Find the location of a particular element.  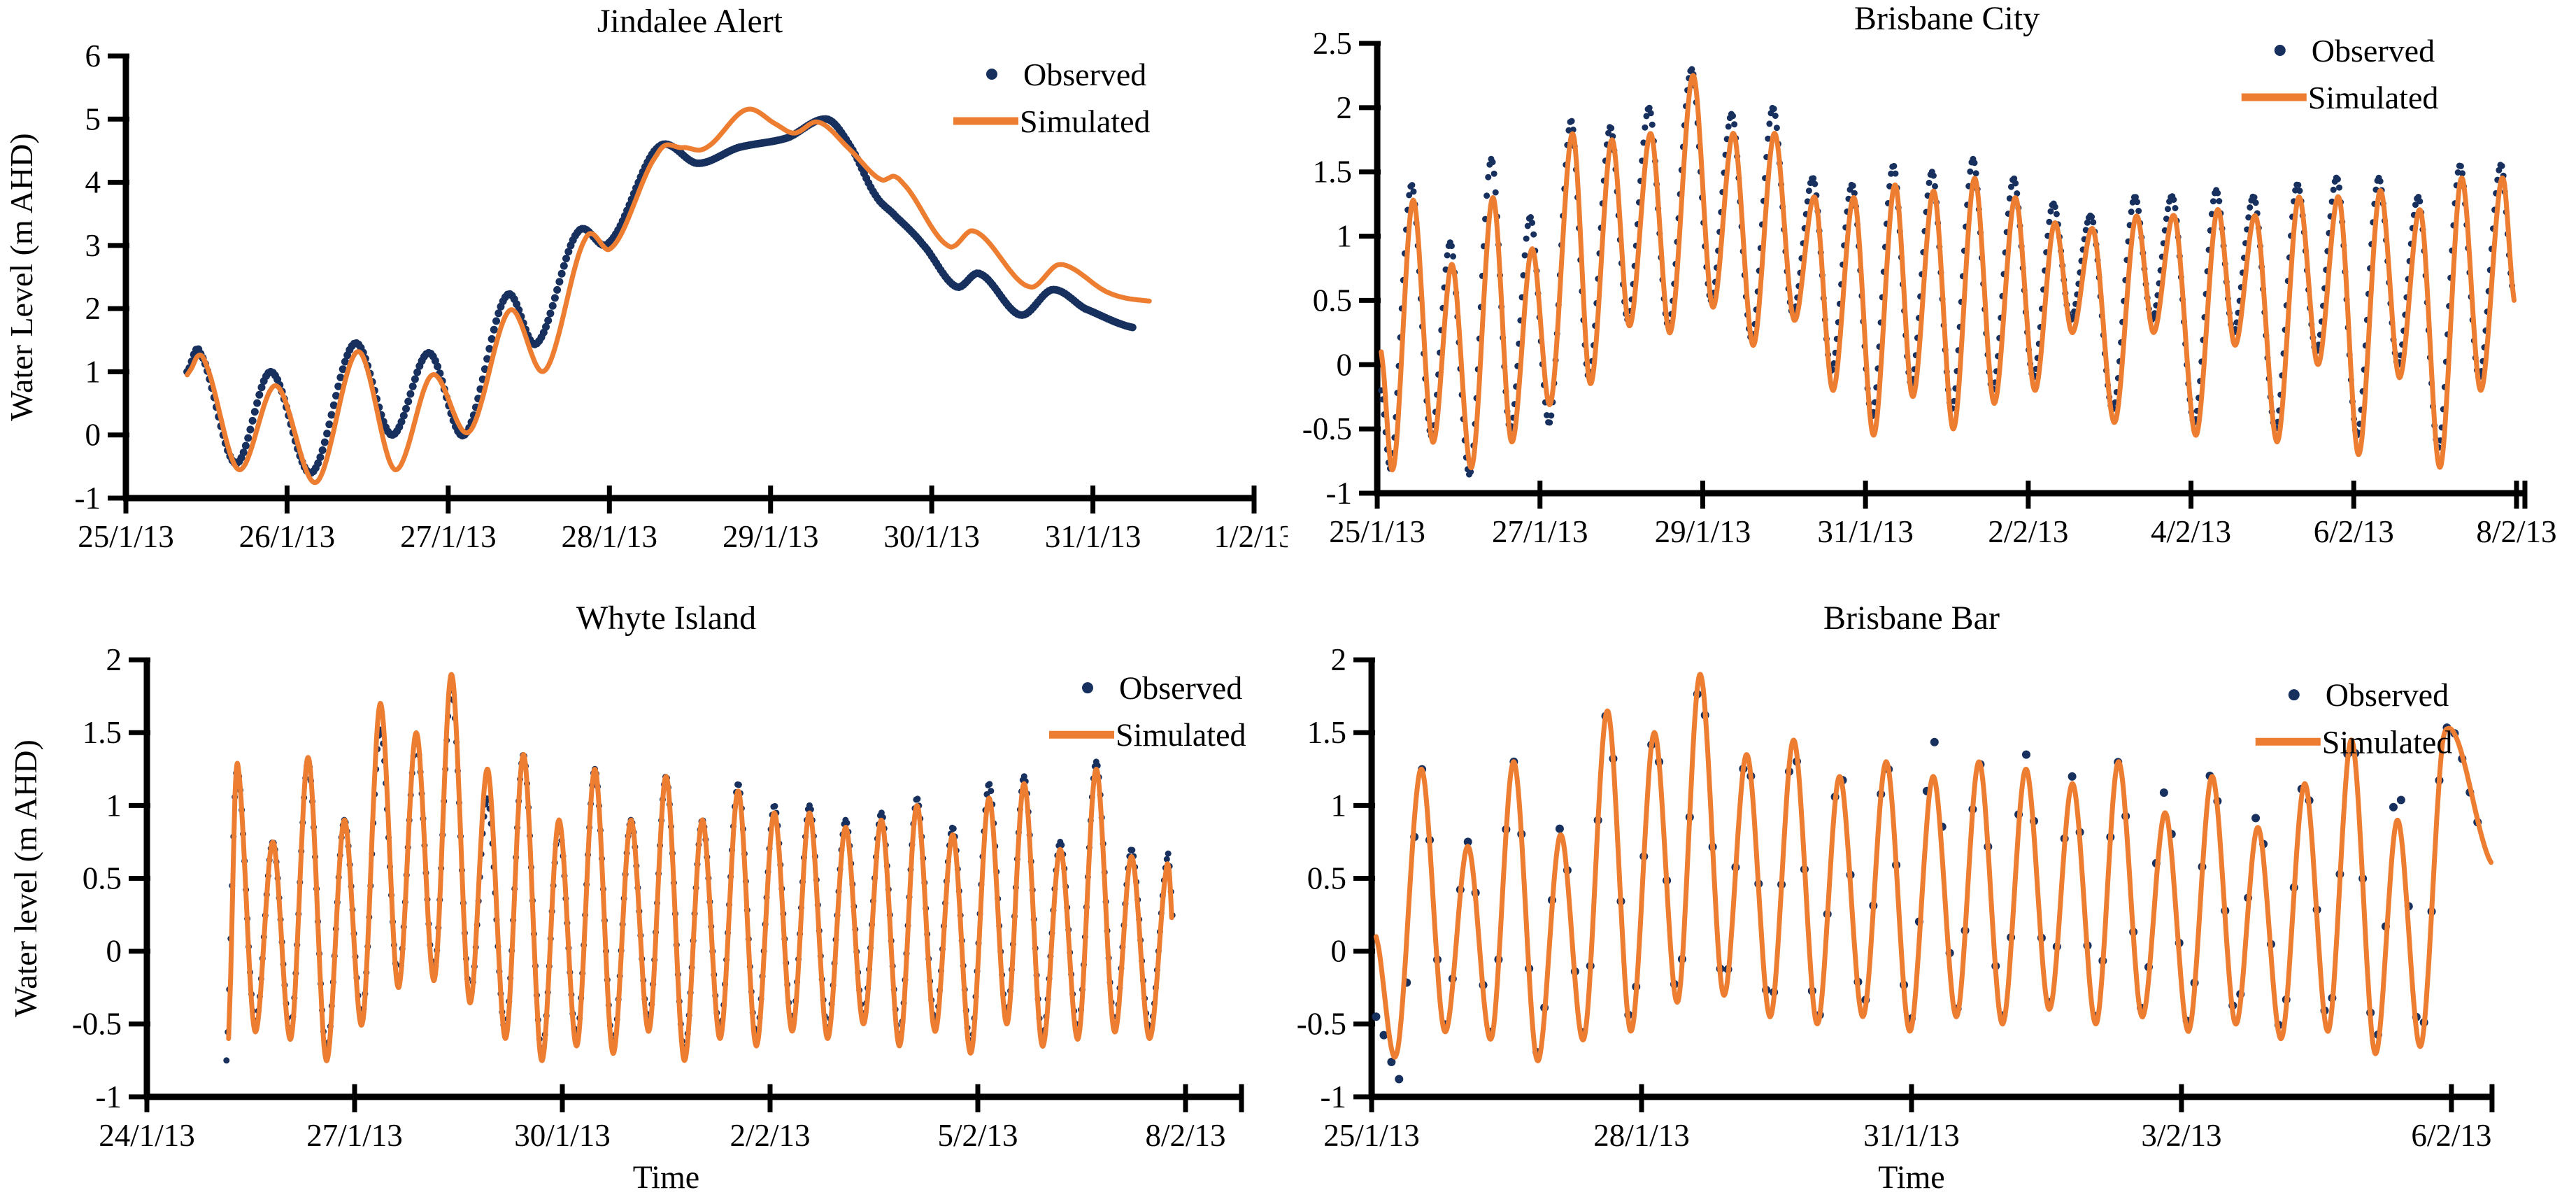

x-tick-label: 26/1/13 is located at coordinates (287, 536).